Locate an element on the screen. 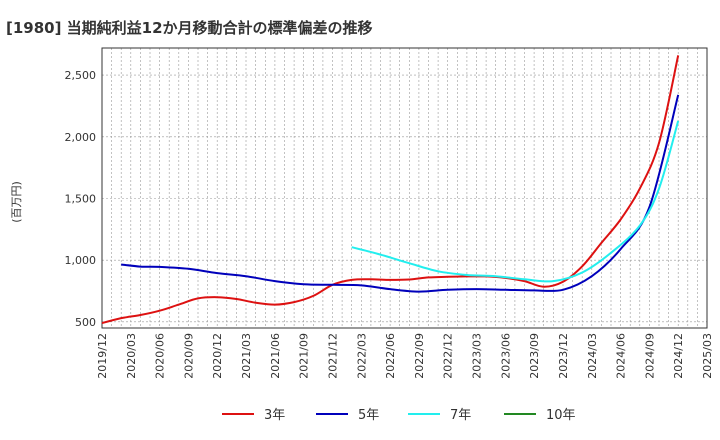  x-tick-label: 2020/03 is located at coordinates (131, 356).